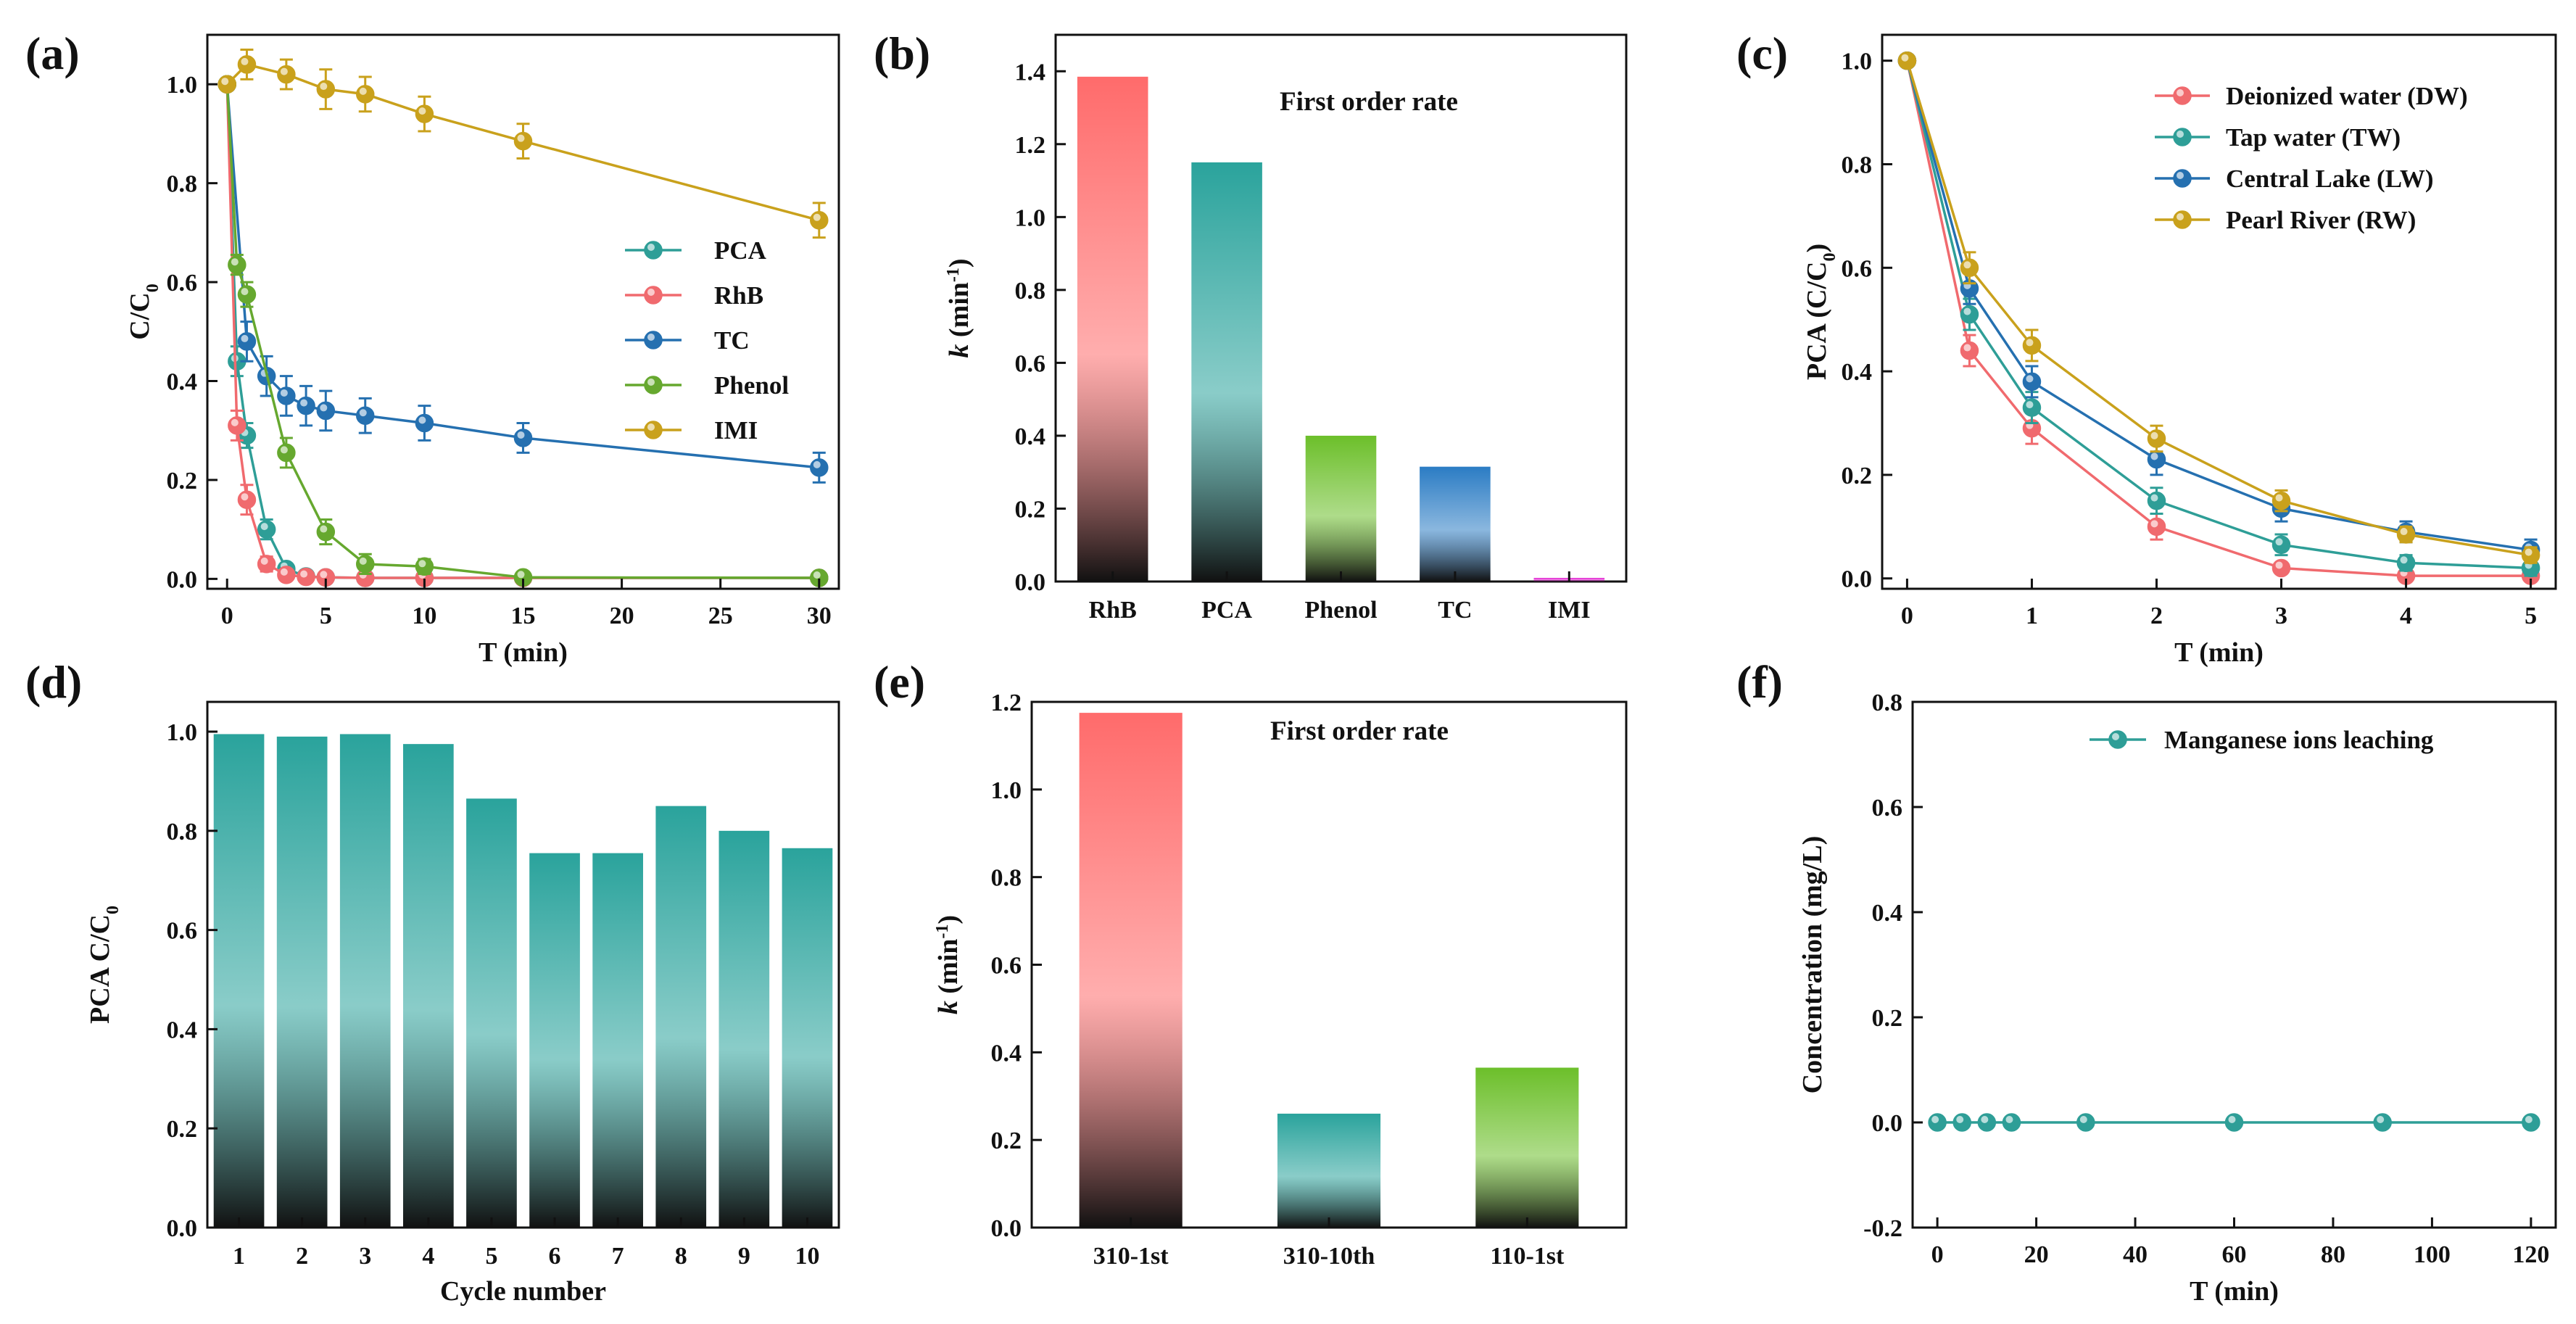 This screenshot has height=1324, width=2576. Describe the element at coordinates (2036, 1254) in the screenshot. I see `x-tick-label: 20` at that location.